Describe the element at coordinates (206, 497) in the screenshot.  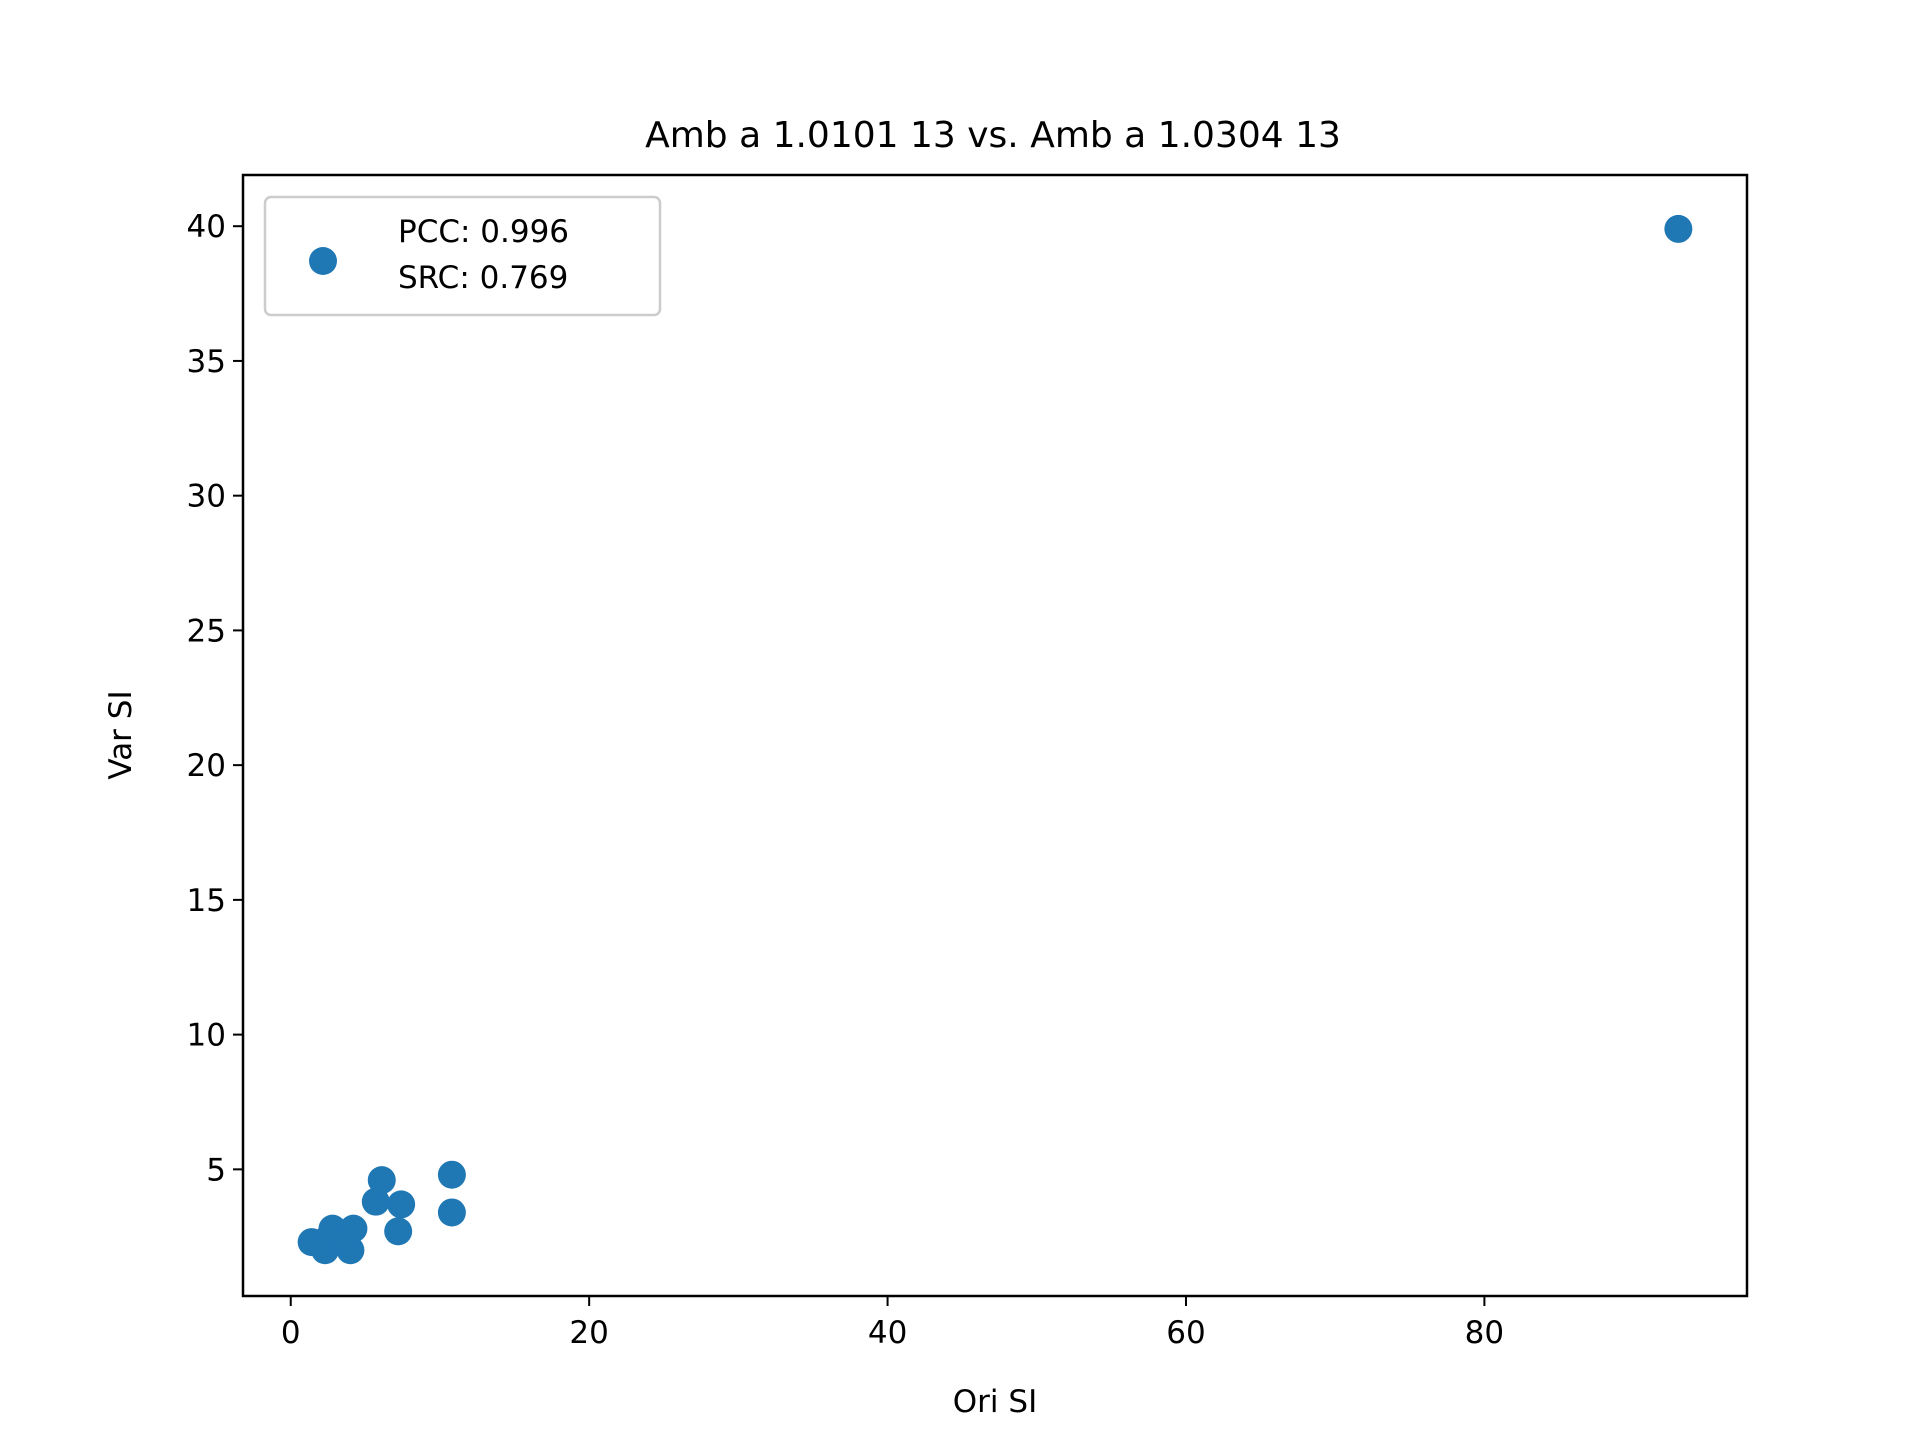
I see `y-tick-label: 30` at that location.